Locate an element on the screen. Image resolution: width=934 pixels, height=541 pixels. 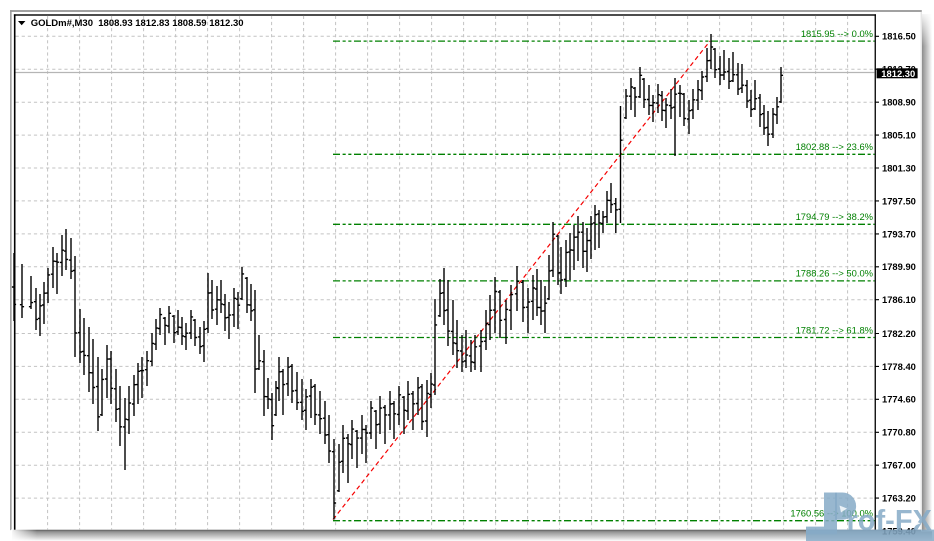
svg-text: rof-FX is located at coordinates (890, 521).